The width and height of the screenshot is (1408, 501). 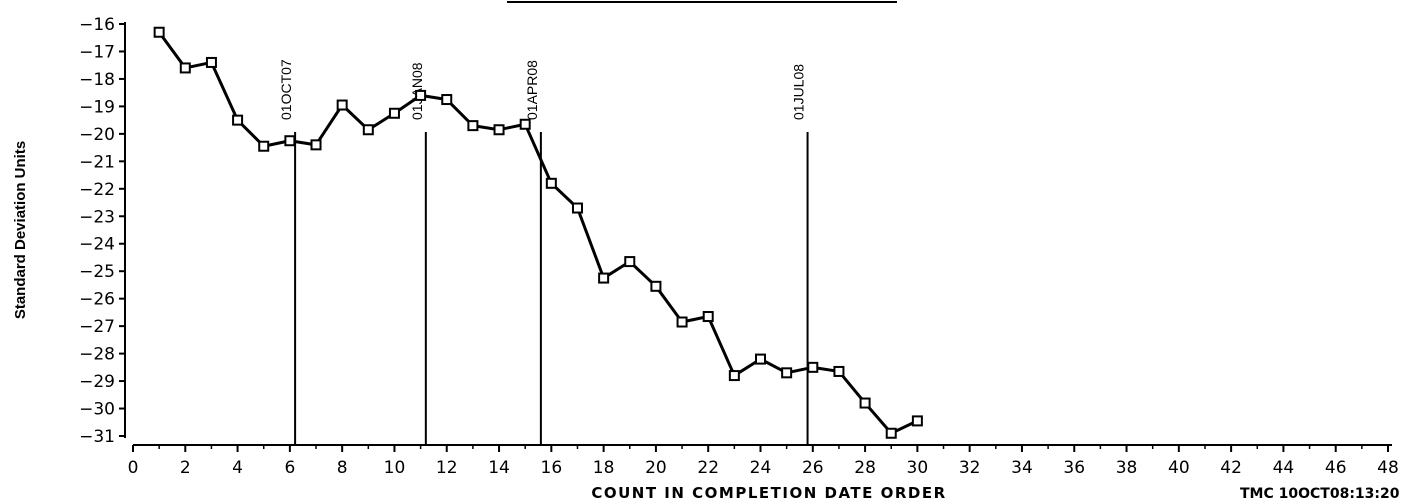 I want to click on y-axis-label: Standard Deviation Units, so click(x=20, y=230).